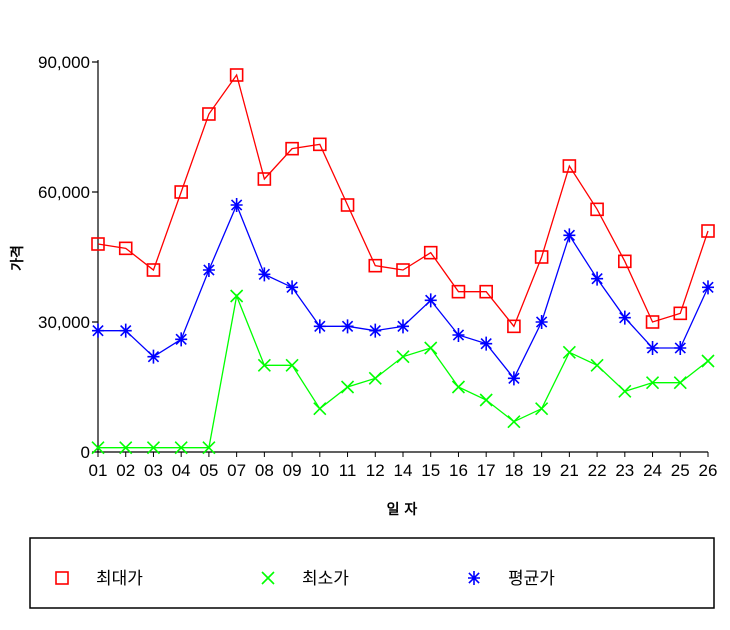 This screenshot has height=630, width=730. What do you see at coordinates (264, 470) in the screenshot?
I see `x-tick-label: 08` at bounding box center [264, 470].